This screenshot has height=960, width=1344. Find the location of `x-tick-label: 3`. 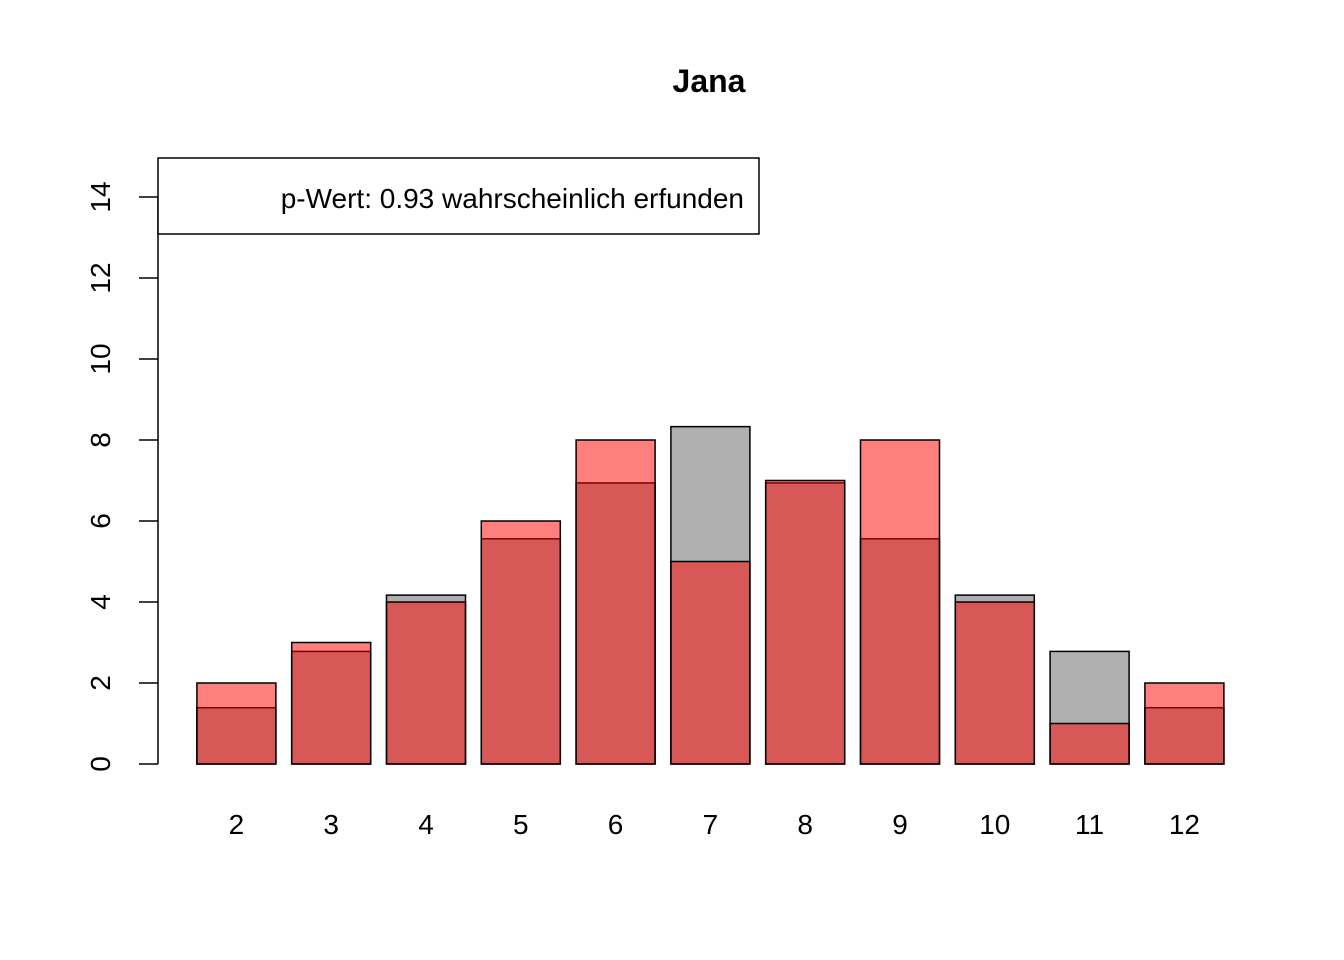

x-tick-label: 3 is located at coordinates (331, 824).